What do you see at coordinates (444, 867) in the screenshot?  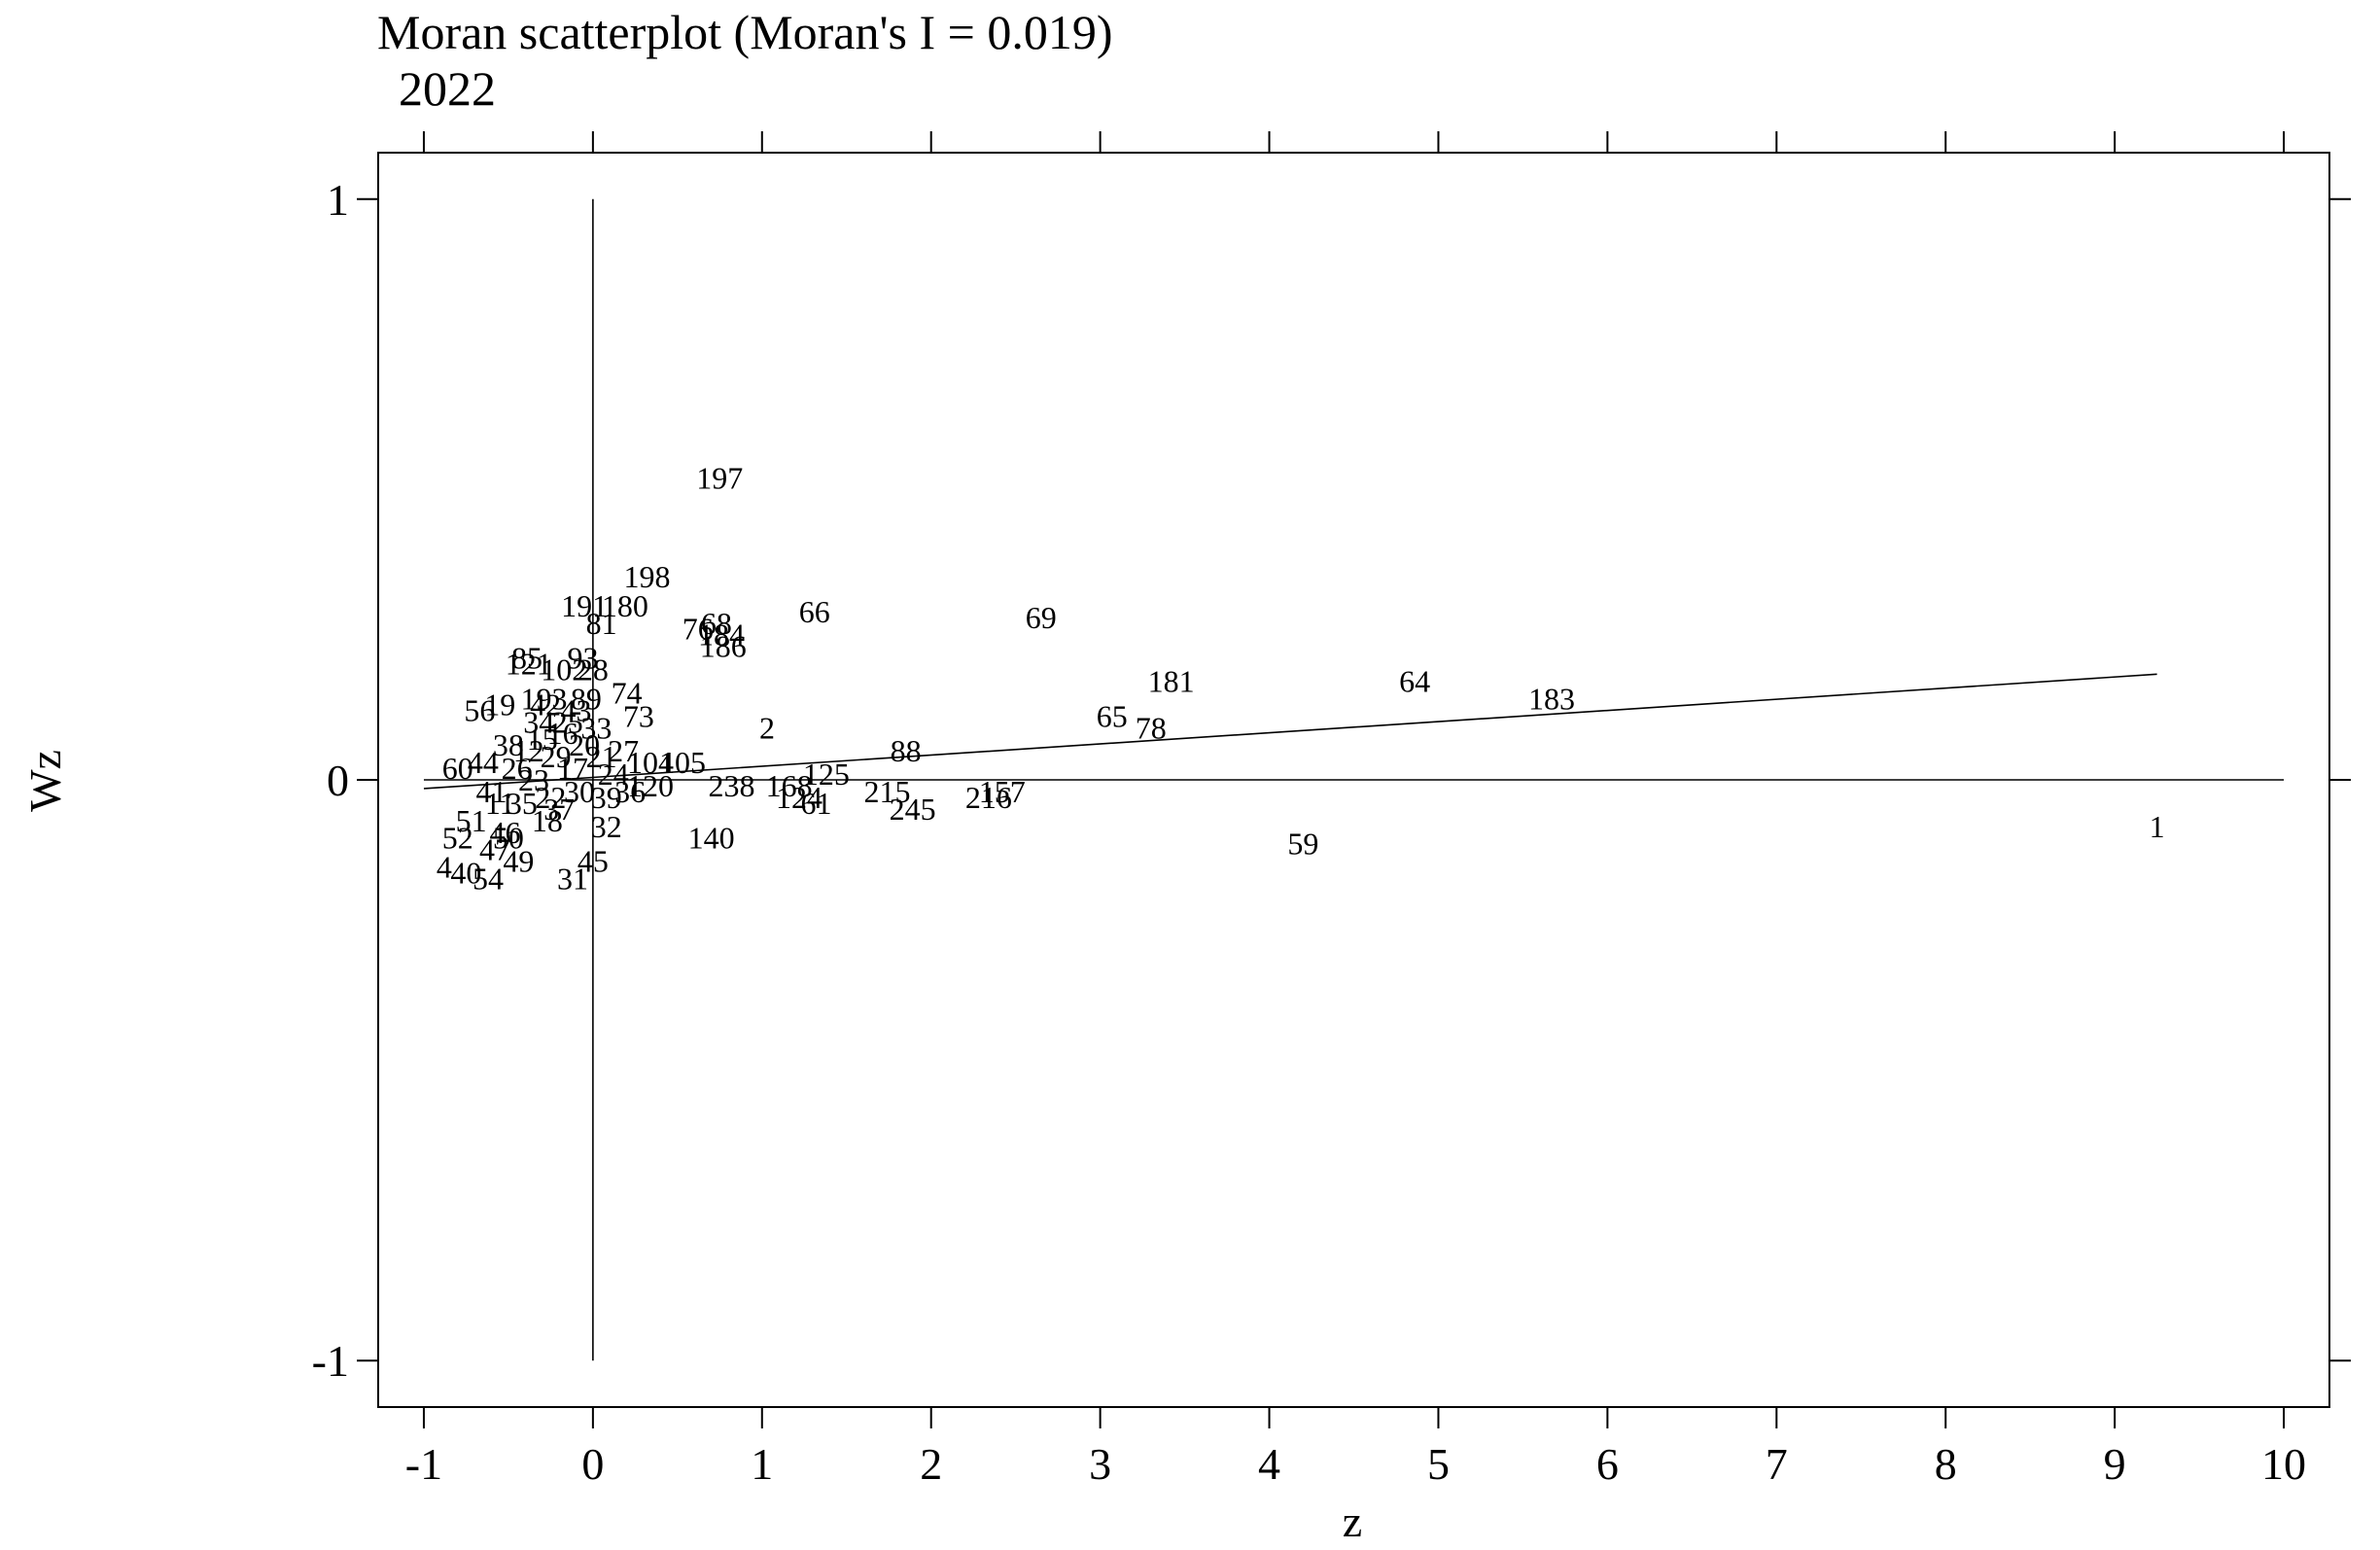 I see `point-label: 4` at bounding box center [444, 867].